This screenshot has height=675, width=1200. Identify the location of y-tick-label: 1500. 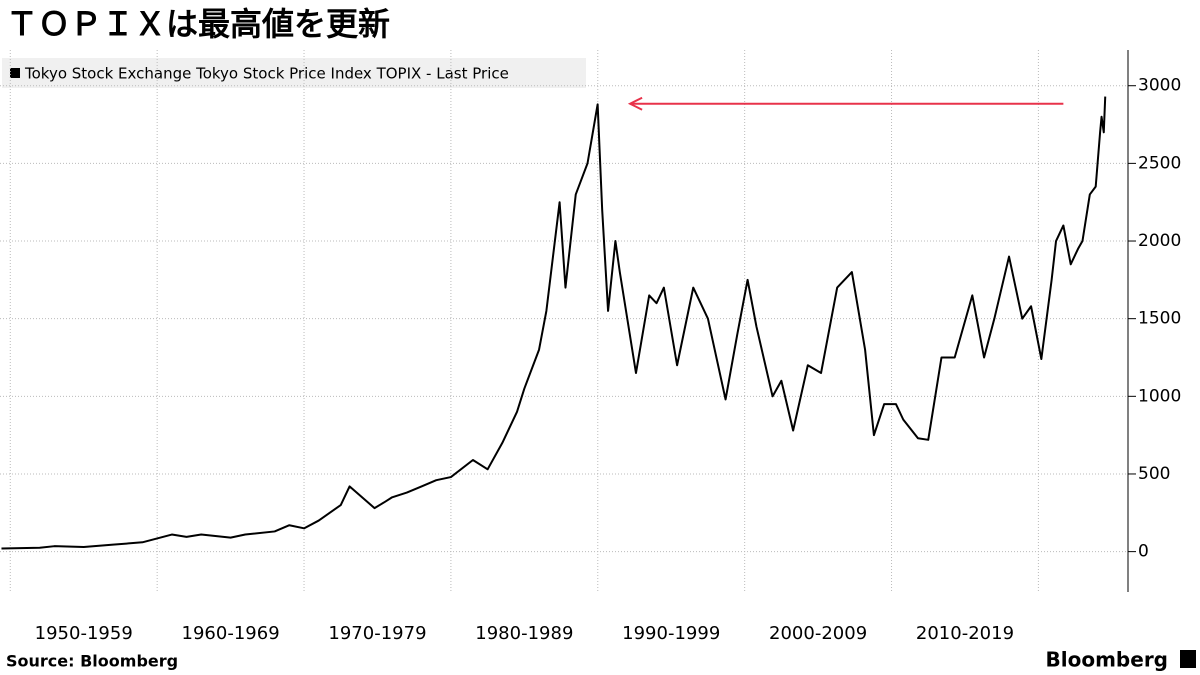
(1159, 319).